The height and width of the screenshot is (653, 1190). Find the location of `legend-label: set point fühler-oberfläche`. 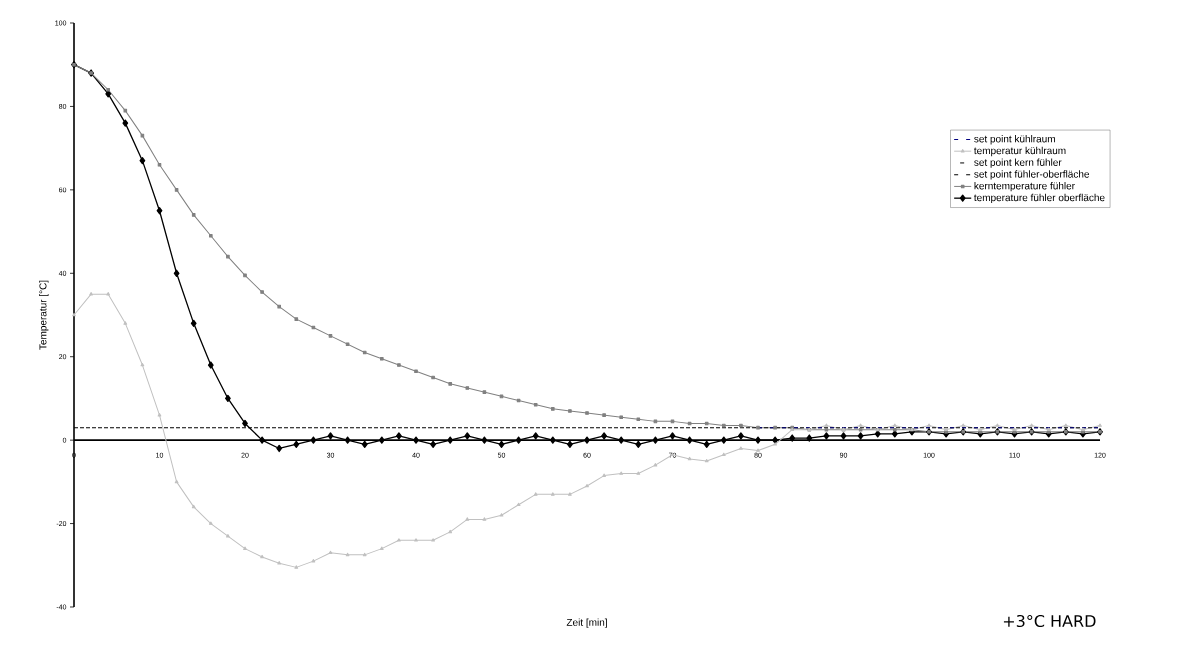

legend-label: set point fühler-oberfläche is located at coordinates (1032, 175).